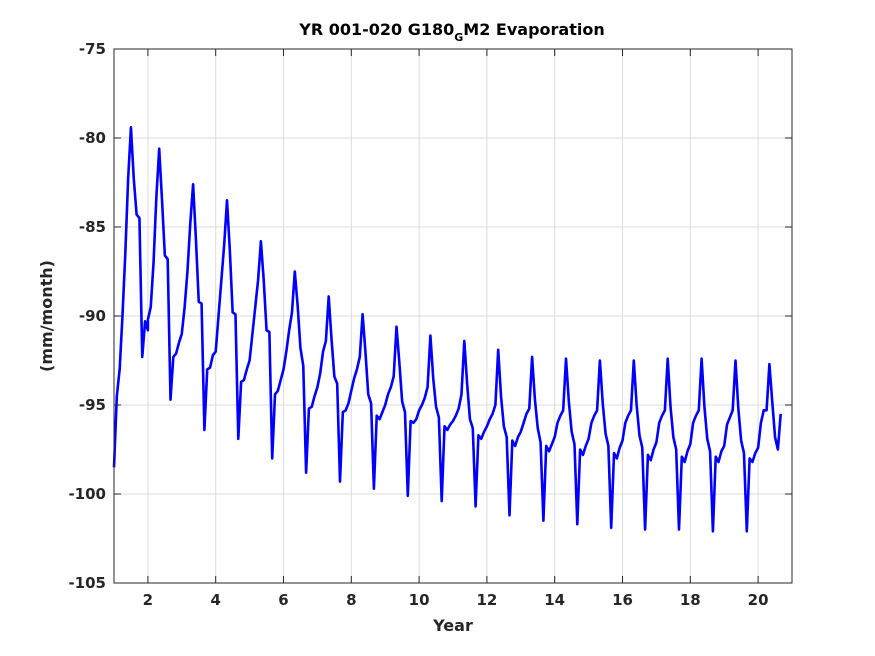 The image size is (875, 656). I want to click on y-tick-label: -85, so click(92, 227).